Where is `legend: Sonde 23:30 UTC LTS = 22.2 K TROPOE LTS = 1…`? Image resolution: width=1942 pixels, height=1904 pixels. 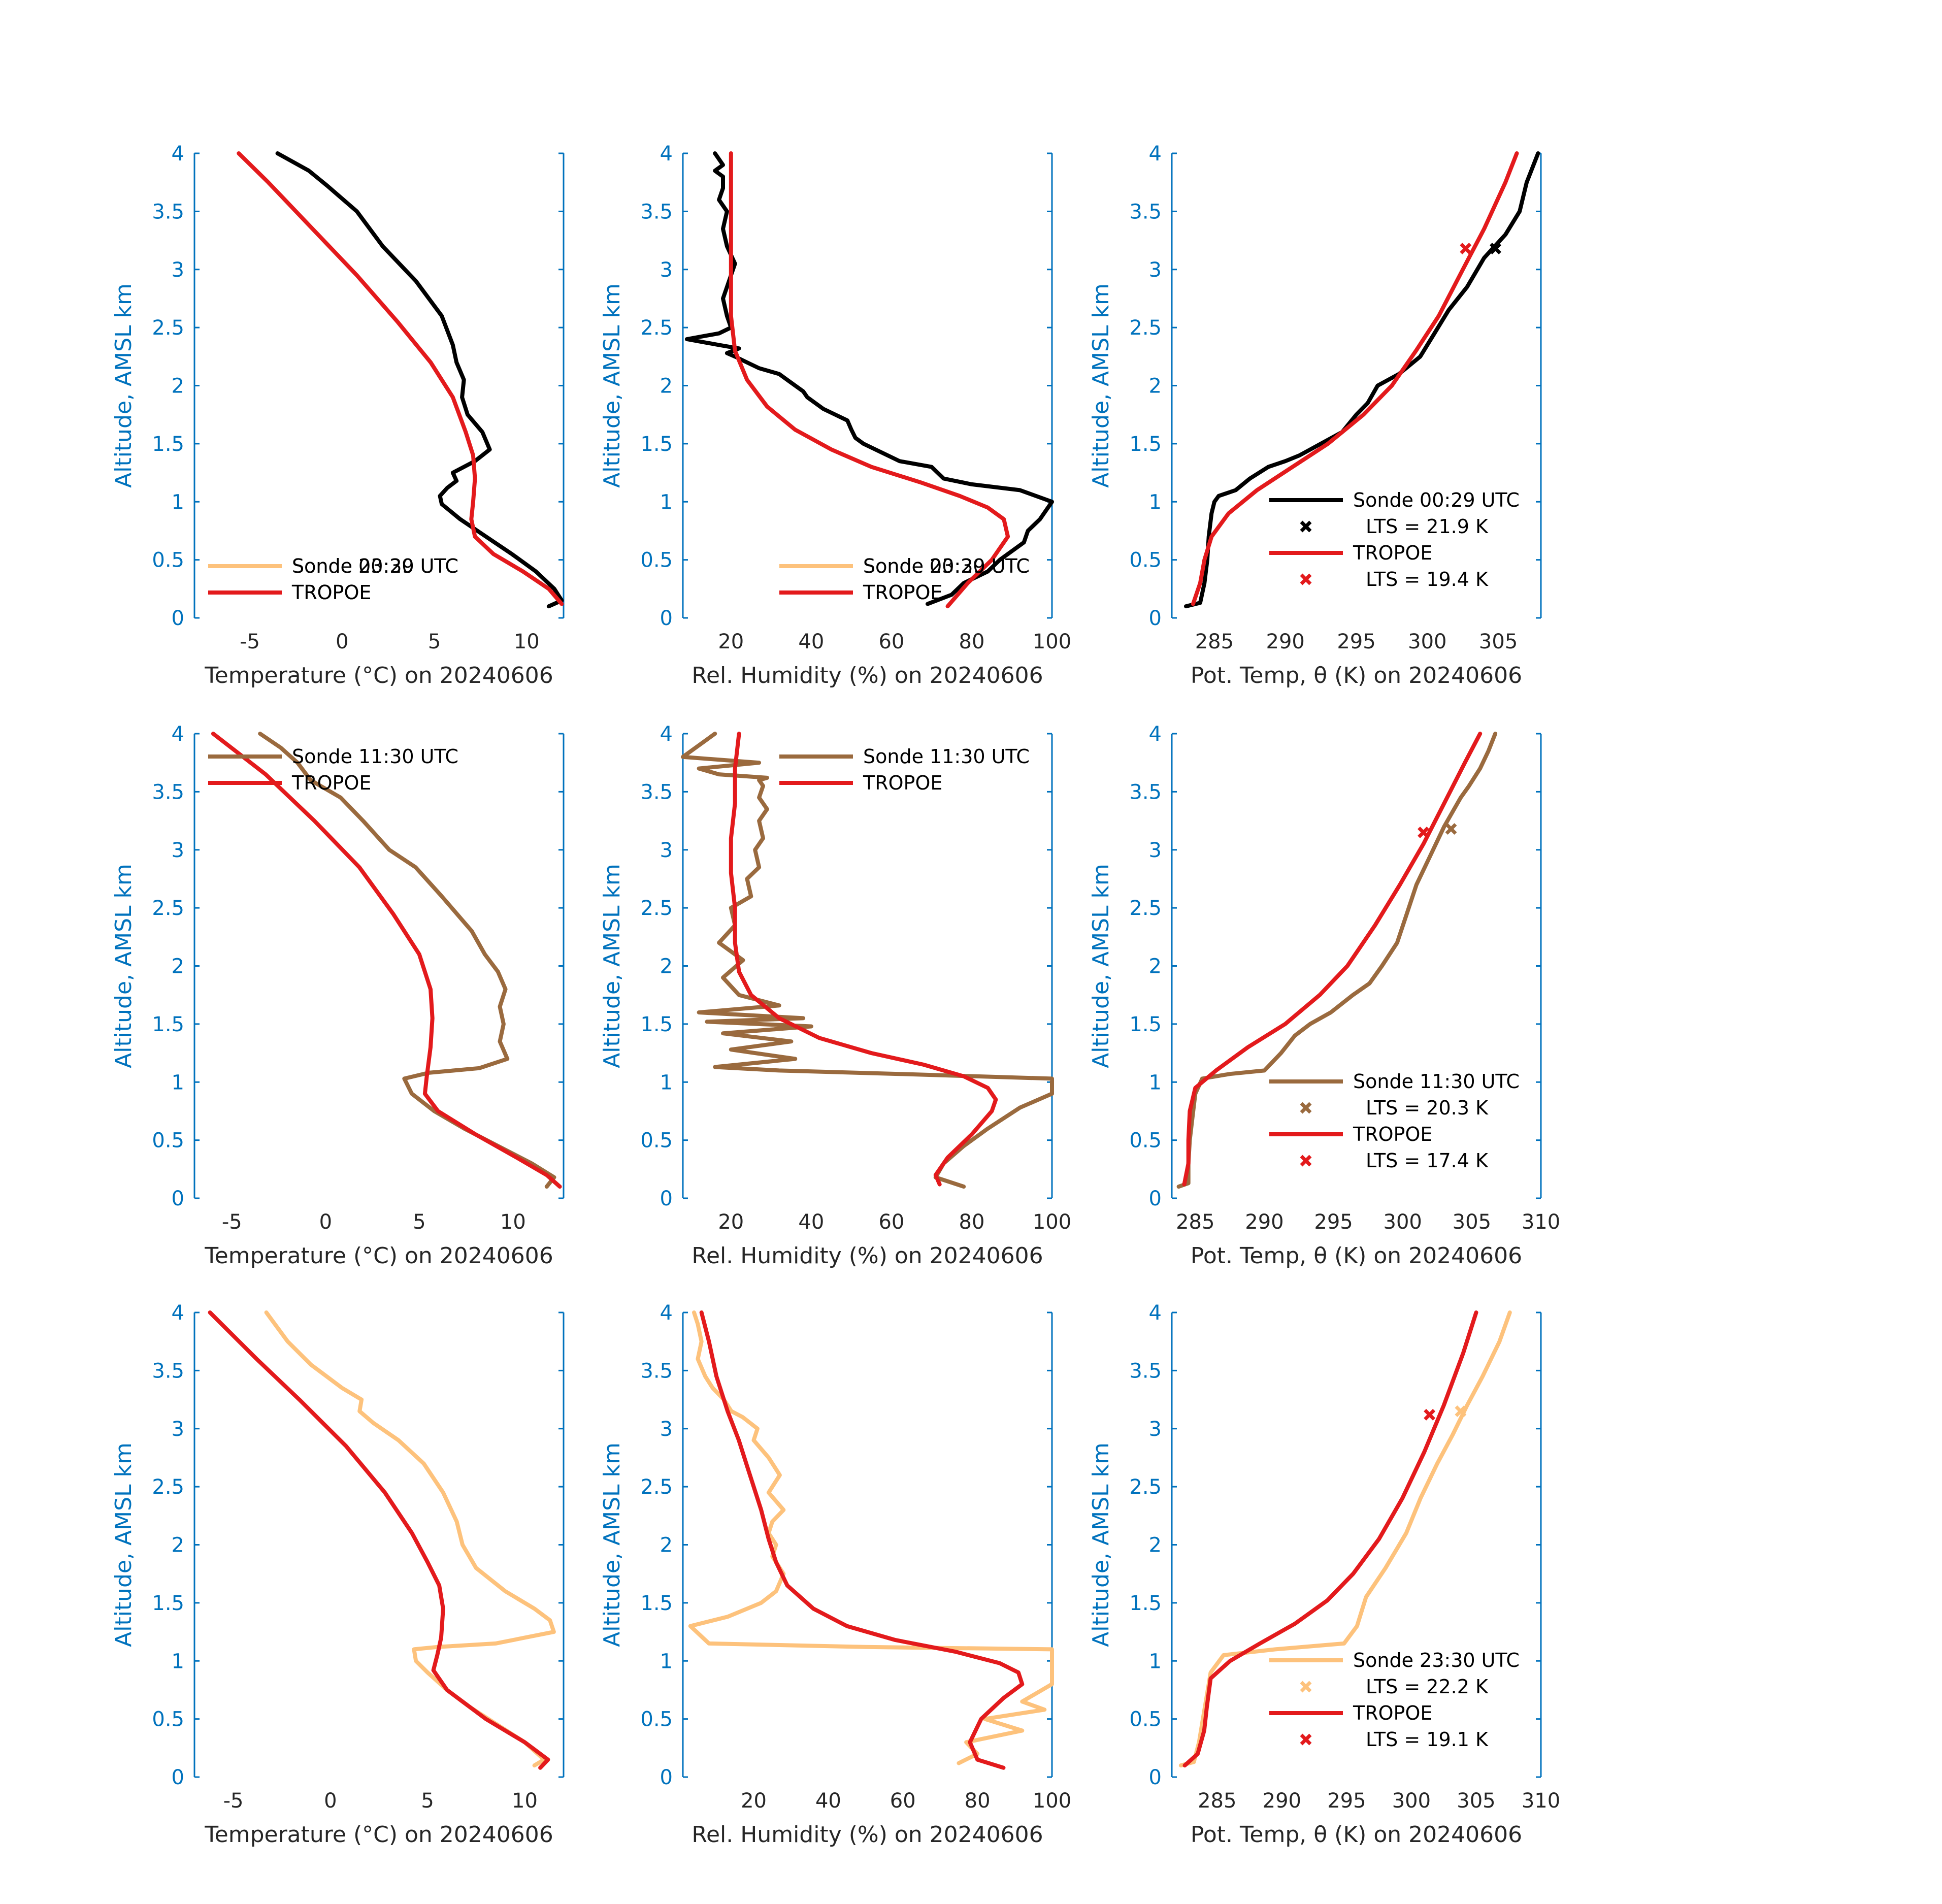 legend: Sonde 23:30 UTC LTS = 22.2 K TROPOE LTS = 1… is located at coordinates (1394, 1700).